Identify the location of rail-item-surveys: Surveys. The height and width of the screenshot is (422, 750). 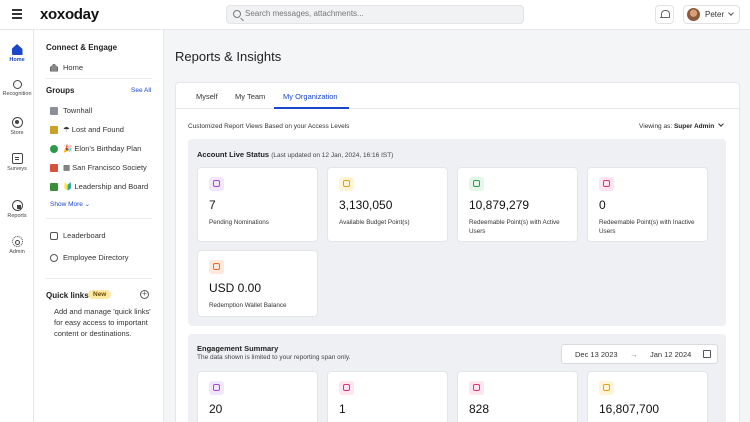
(17, 162).